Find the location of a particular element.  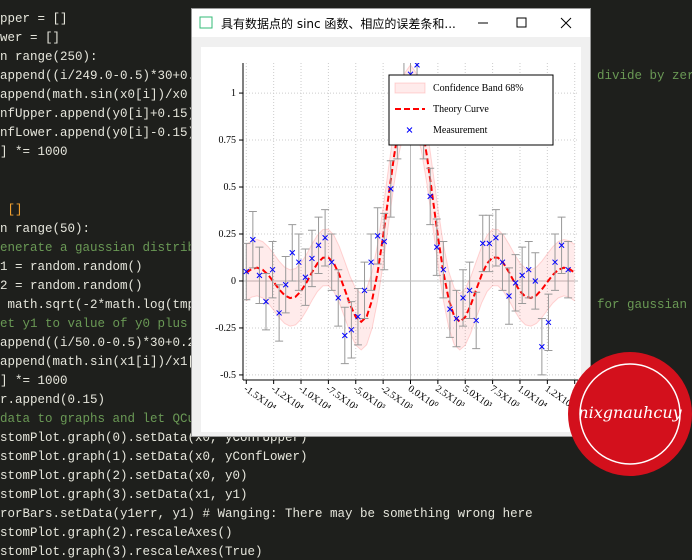

app-icon is located at coordinates (206, 22).